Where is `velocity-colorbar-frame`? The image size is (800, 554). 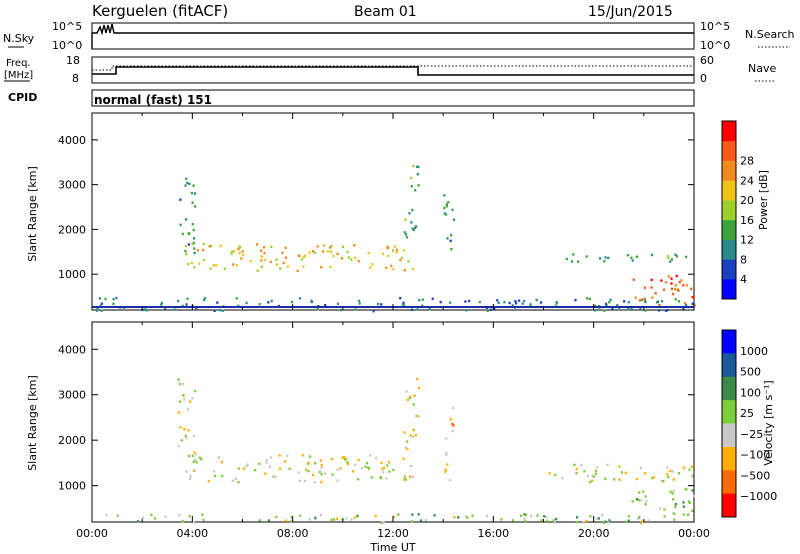 velocity-colorbar-frame is located at coordinates (729, 423).